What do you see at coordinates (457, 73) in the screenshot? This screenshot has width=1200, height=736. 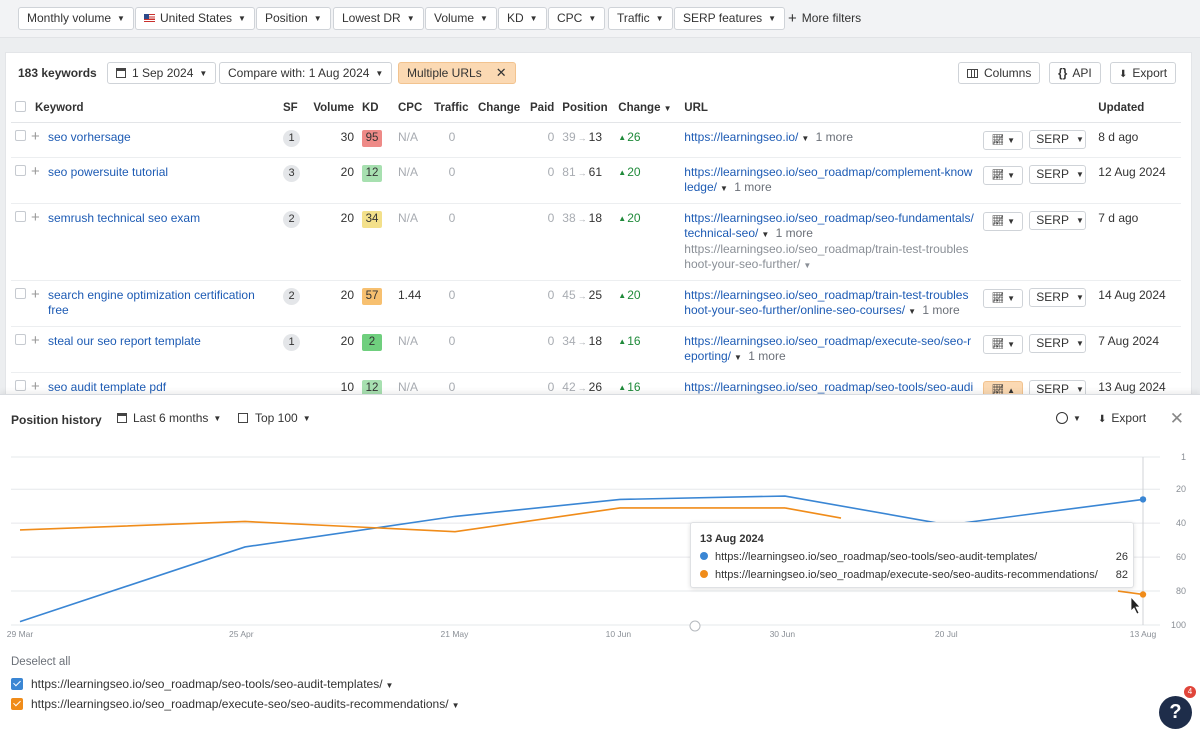 I see `multiple-urls-chip: Multiple URLs ✕` at bounding box center [457, 73].